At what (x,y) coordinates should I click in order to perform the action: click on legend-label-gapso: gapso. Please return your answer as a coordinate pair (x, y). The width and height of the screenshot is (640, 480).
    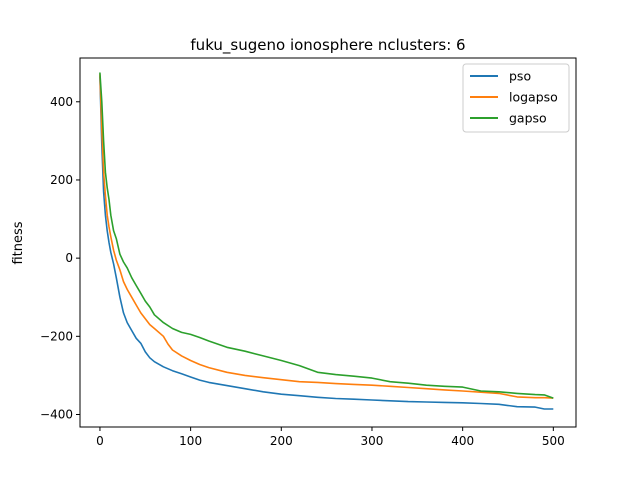
    Looking at the image, I should click on (528, 118).